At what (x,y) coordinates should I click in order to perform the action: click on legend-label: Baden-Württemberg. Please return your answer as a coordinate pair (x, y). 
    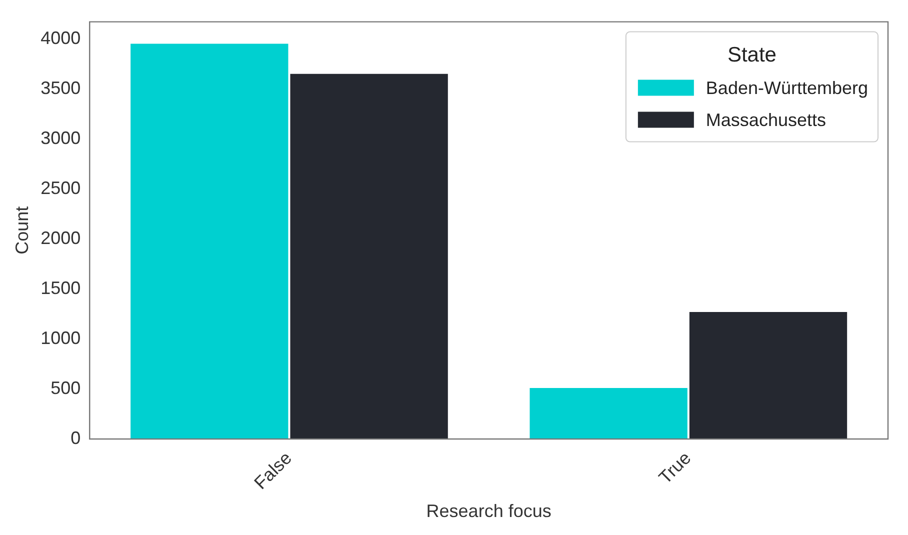
    Looking at the image, I should click on (787, 88).